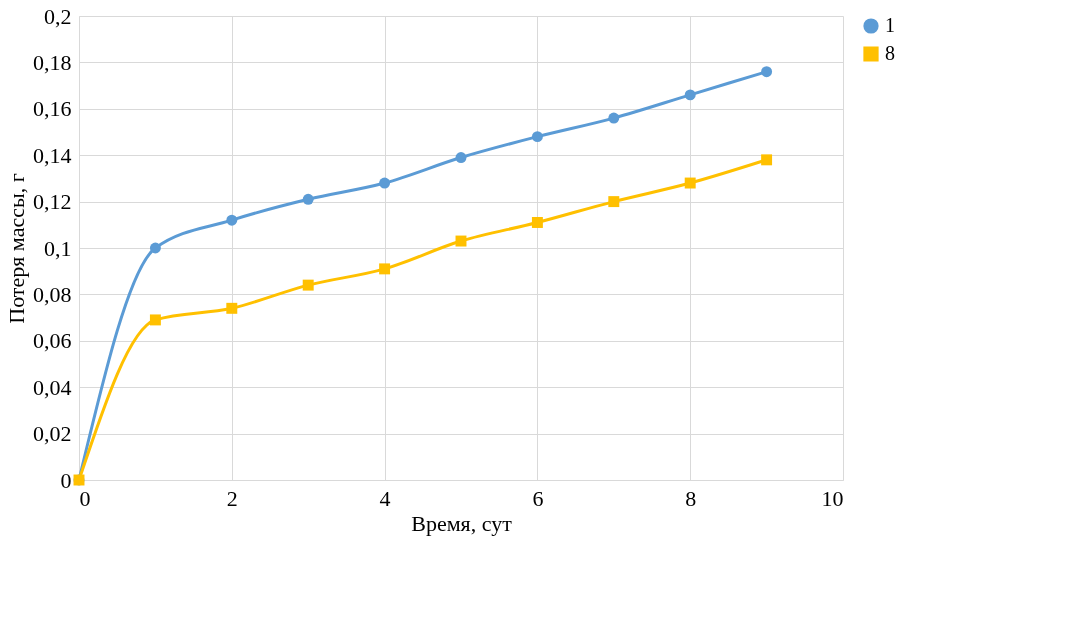 The image size is (1073, 630). What do you see at coordinates (52, 387) in the screenshot?
I see `y-tick-label: 0,04` at bounding box center [52, 387].